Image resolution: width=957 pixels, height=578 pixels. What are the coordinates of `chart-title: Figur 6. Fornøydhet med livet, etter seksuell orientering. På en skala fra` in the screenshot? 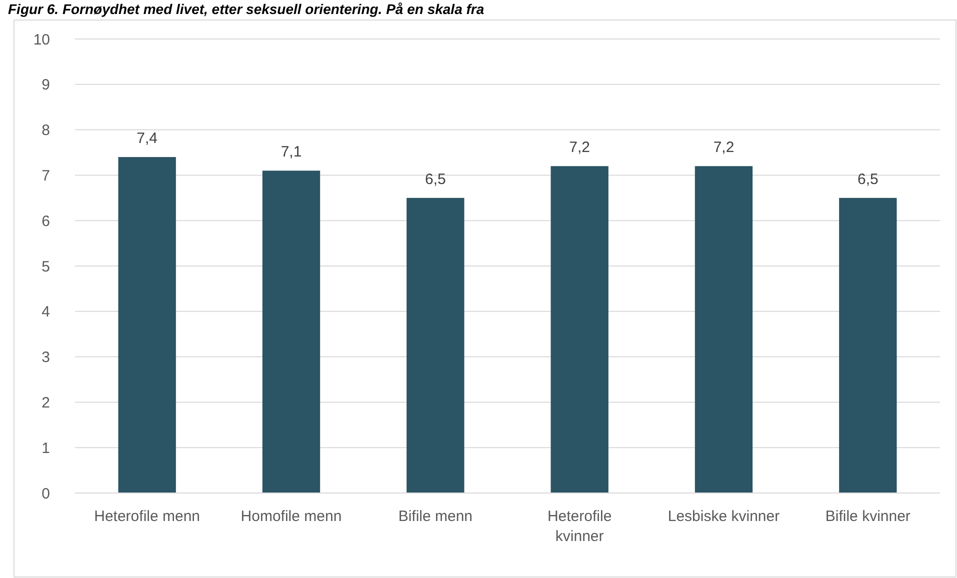 It's located at (246, 9).